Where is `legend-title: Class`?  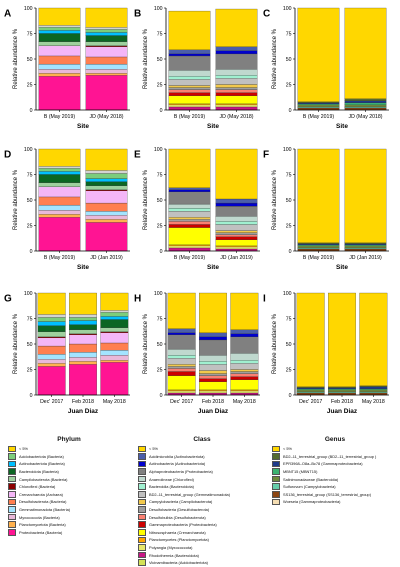
legend-title: Class is located at coordinates (202, 439).